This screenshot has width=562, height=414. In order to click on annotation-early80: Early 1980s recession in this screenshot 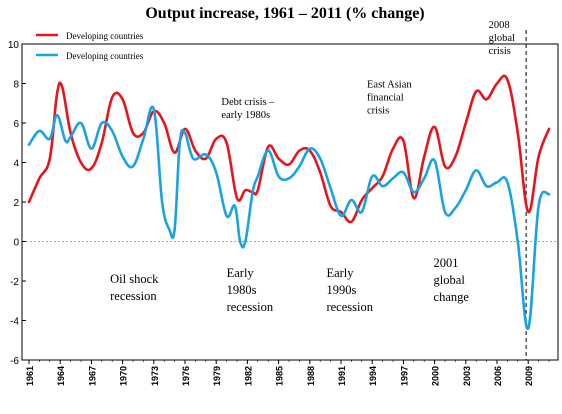, I will do `click(250, 290)`.